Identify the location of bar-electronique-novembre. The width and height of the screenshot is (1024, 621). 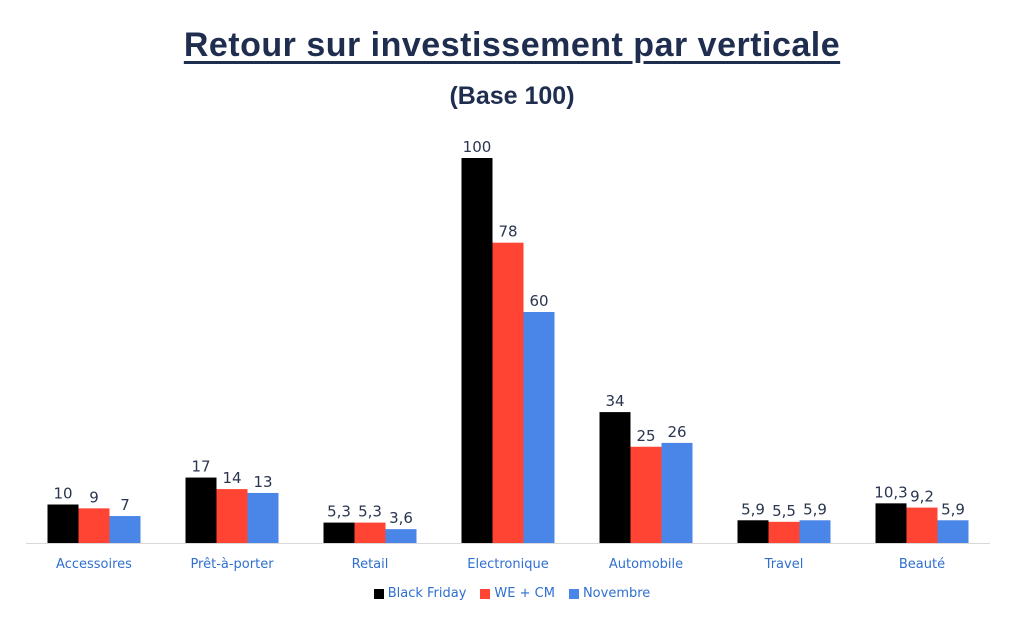
(539, 427).